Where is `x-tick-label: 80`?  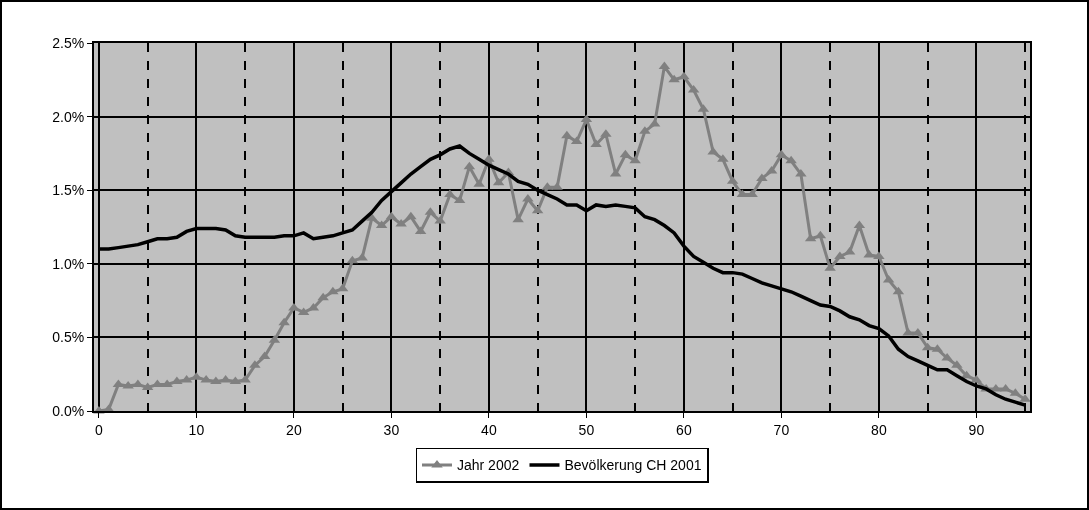 x-tick-label: 80 is located at coordinates (879, 429).